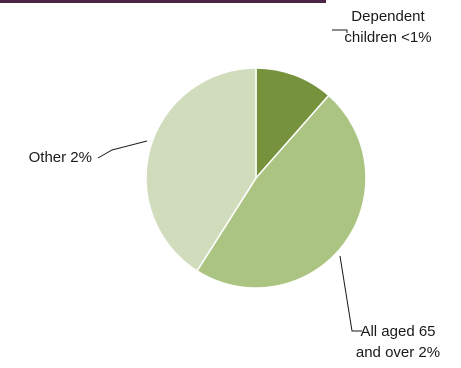  What do you see at coordinates (398, 352) in the screenshot?
I see `slice-label-line: and over 2%` at bounding box center [398, 352].